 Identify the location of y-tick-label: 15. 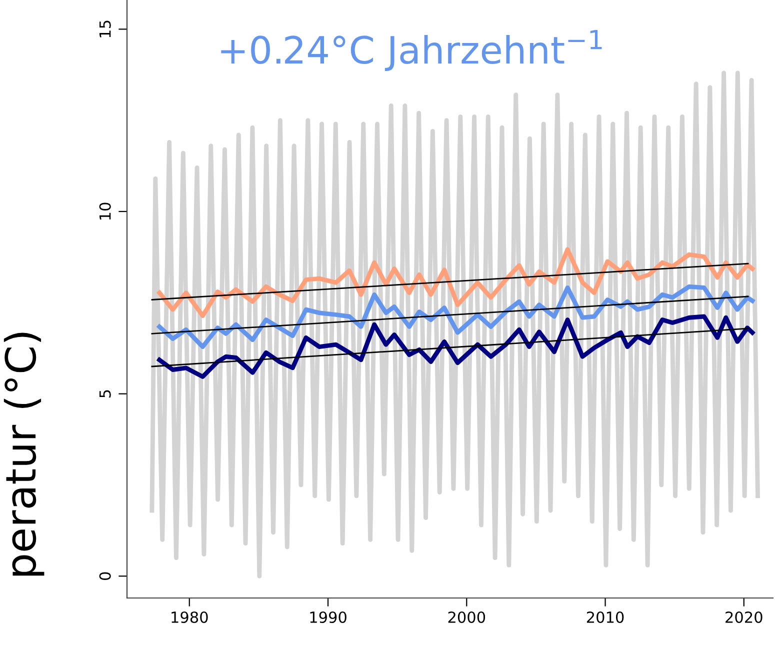
(105, 29).